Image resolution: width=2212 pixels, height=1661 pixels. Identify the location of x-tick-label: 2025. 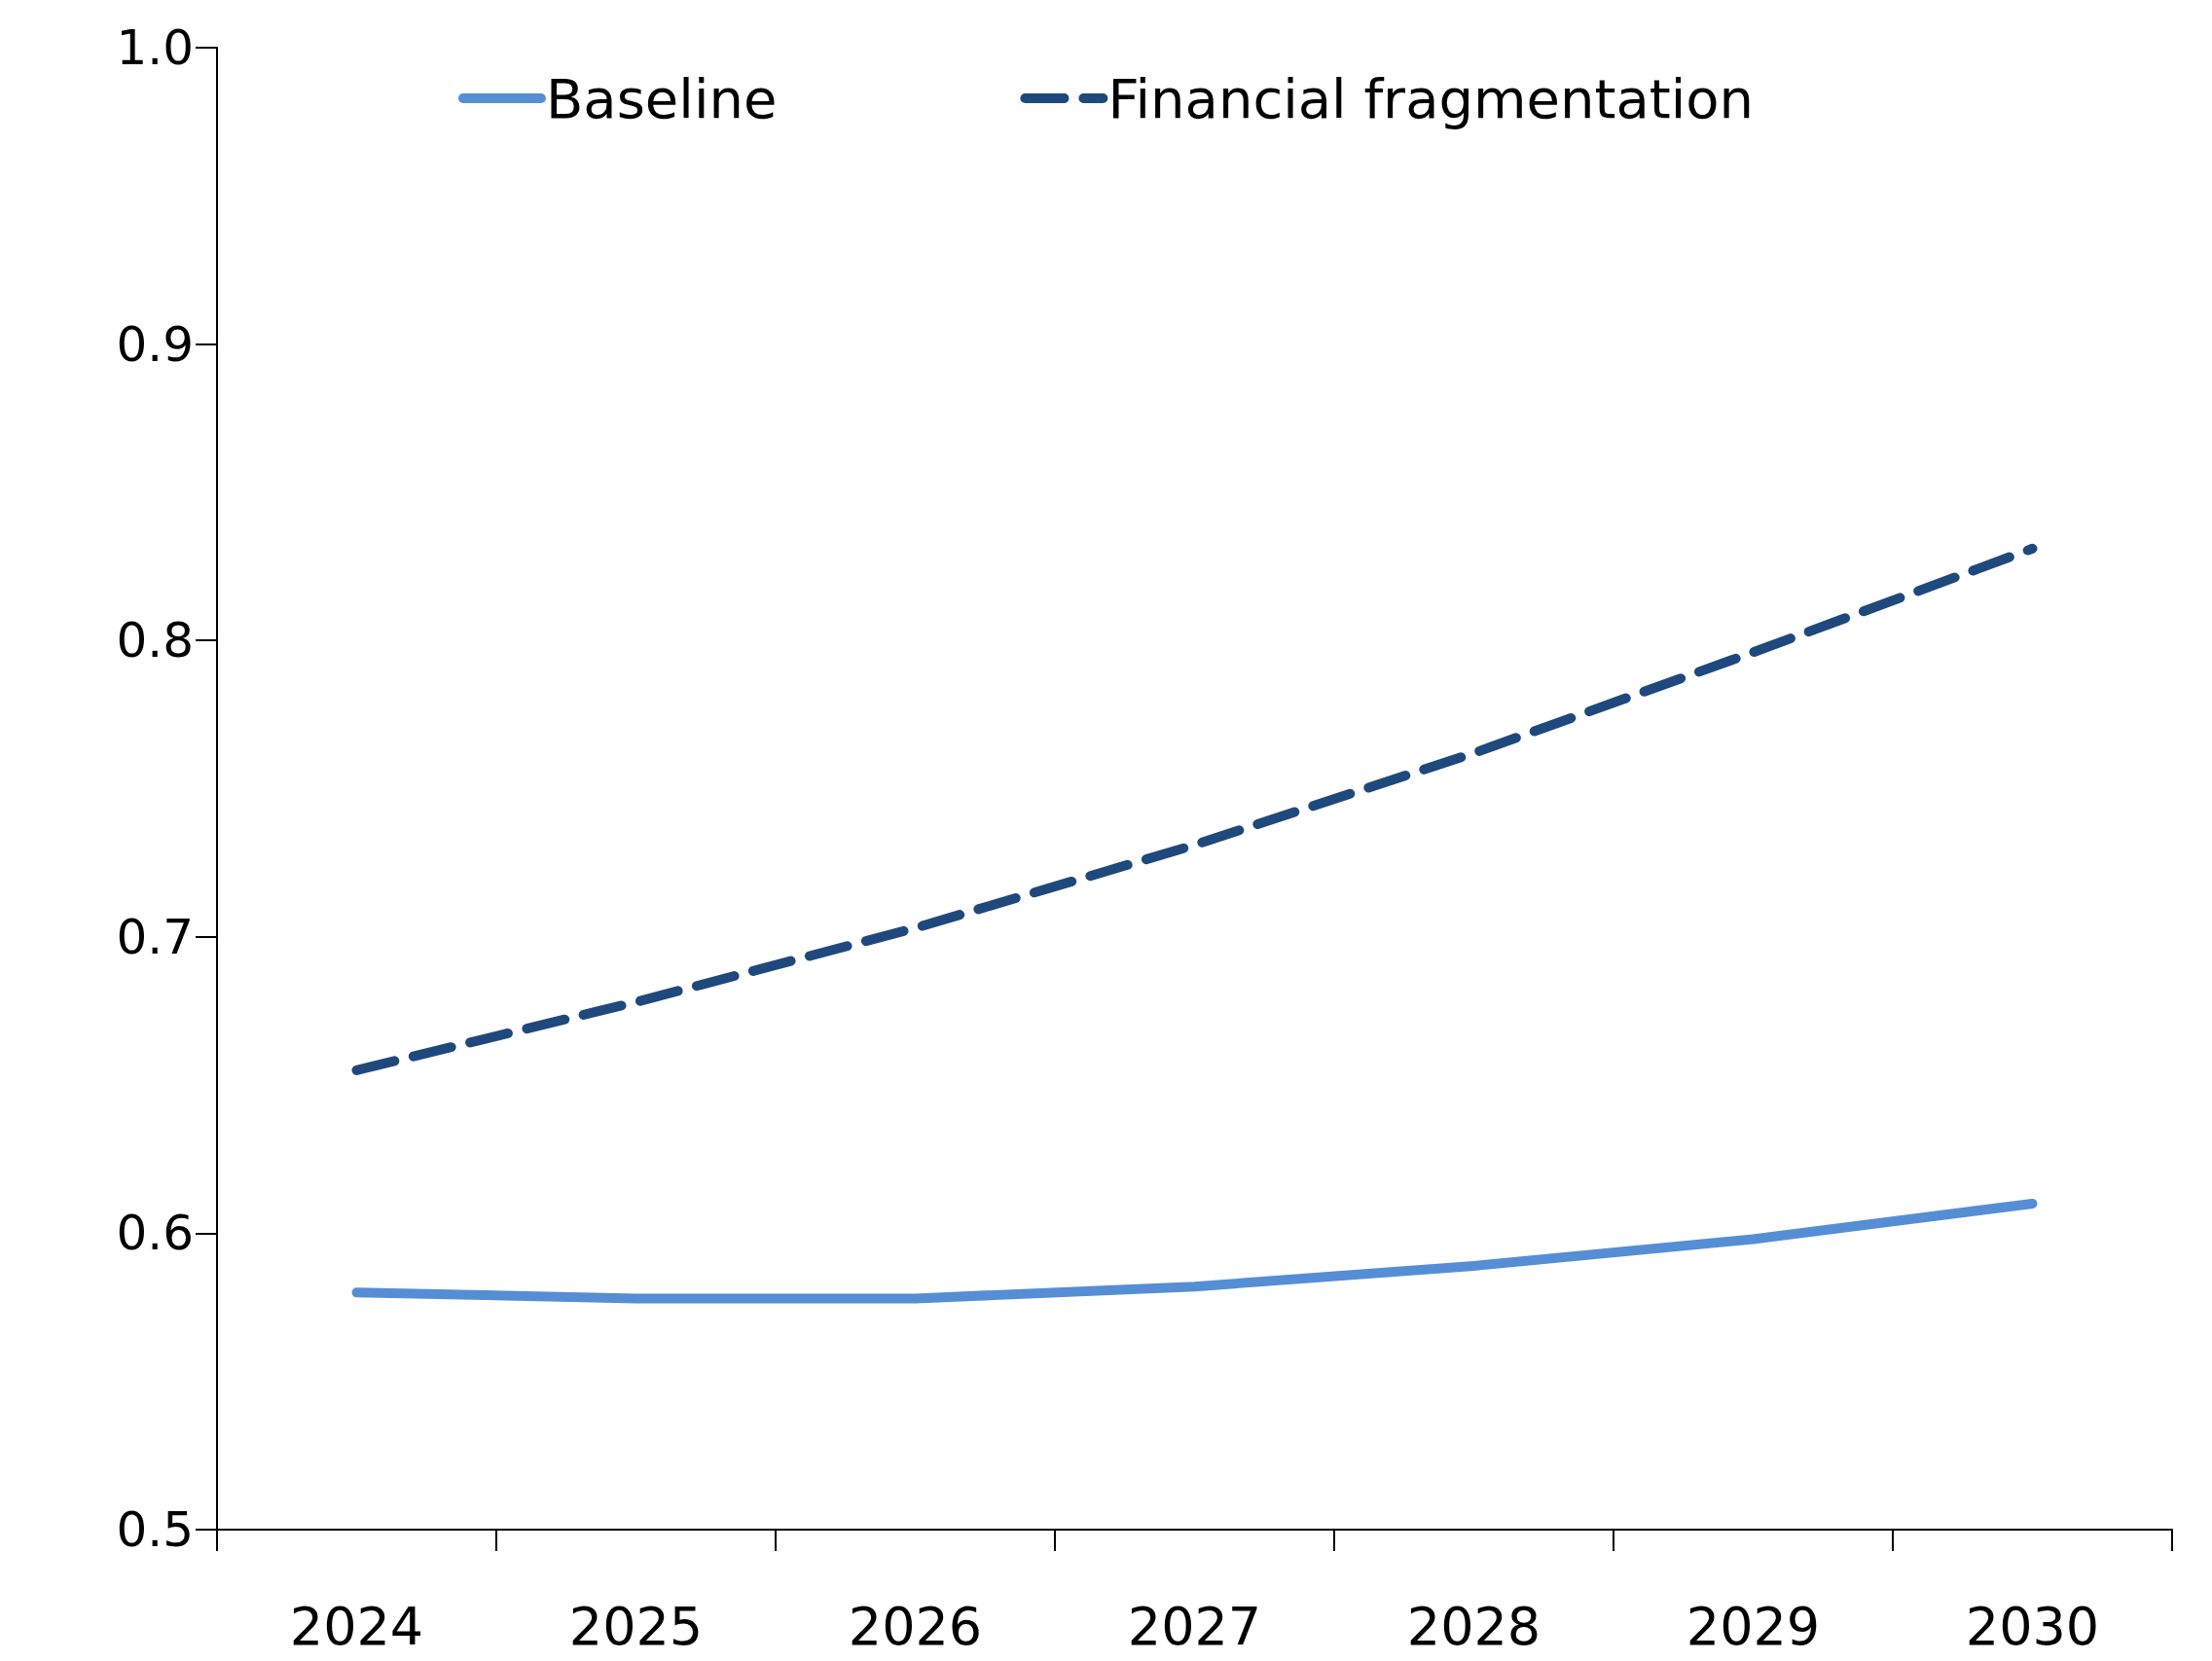
(636, 1626).